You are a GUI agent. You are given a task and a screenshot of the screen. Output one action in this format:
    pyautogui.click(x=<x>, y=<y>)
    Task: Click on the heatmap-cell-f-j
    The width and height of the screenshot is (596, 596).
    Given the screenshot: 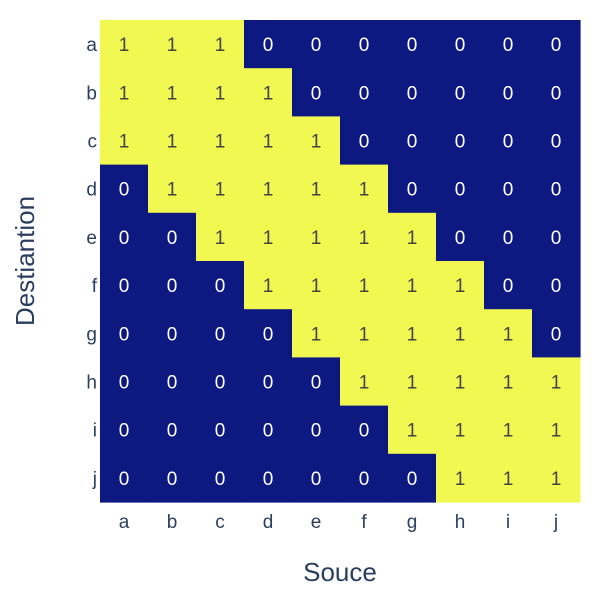 What is the action you would take?
    pyautogui.click(x=556, y=285)
    